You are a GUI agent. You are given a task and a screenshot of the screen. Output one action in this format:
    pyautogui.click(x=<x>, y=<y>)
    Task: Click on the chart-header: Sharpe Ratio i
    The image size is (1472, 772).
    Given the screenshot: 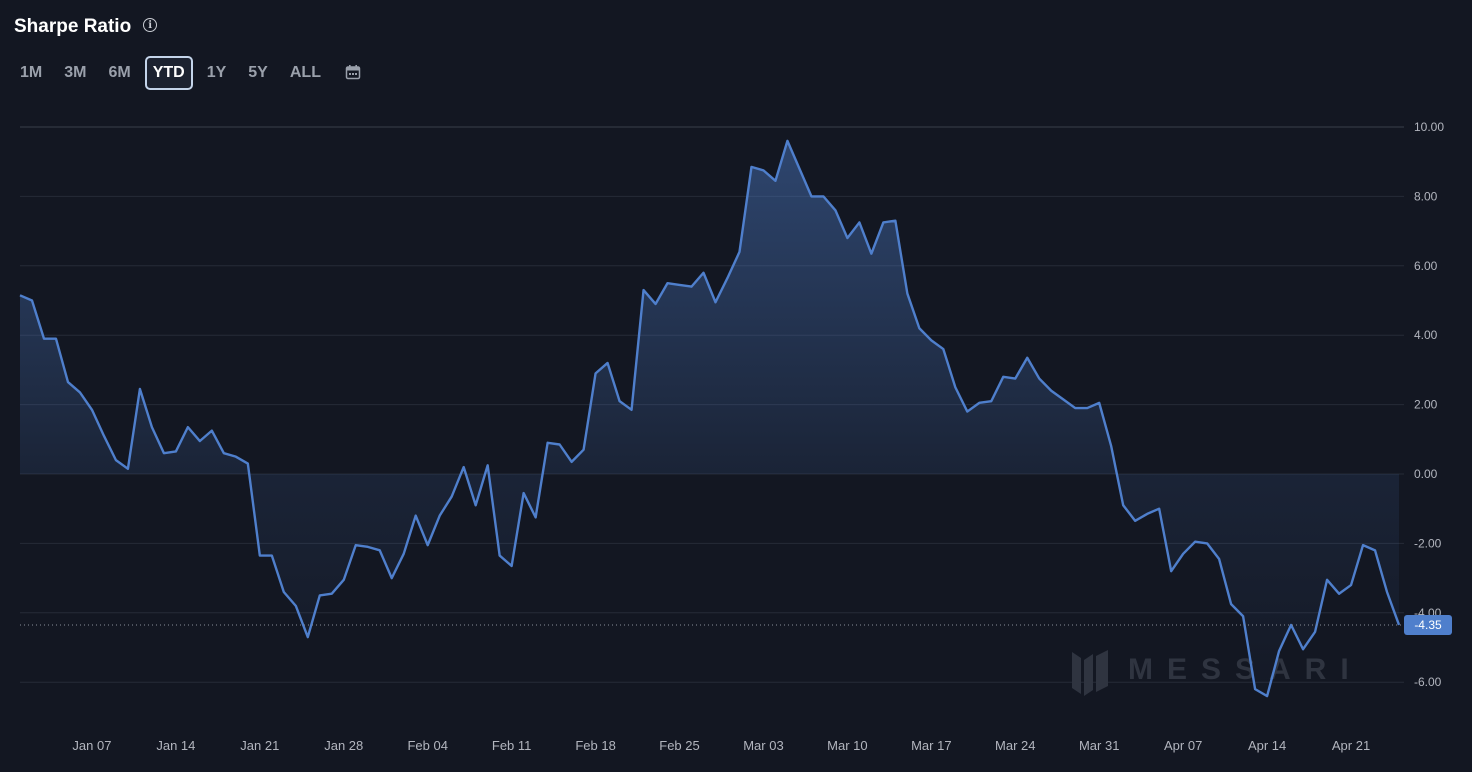 What is the action you would take?
    pyautogui.click(x=86, y=27)
    